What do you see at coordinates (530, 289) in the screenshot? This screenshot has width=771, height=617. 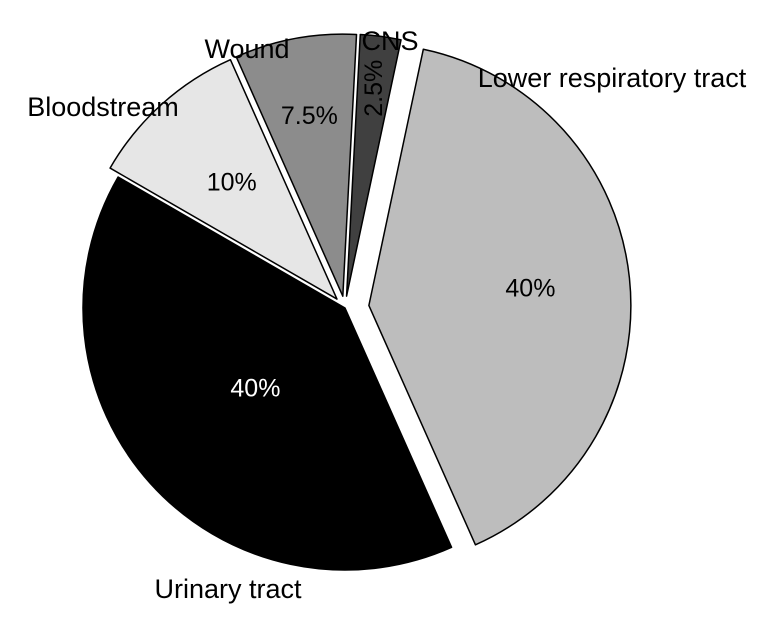 I see `value-label-lower-respiratory-tract: 40%` at bounding box center [530, 289].